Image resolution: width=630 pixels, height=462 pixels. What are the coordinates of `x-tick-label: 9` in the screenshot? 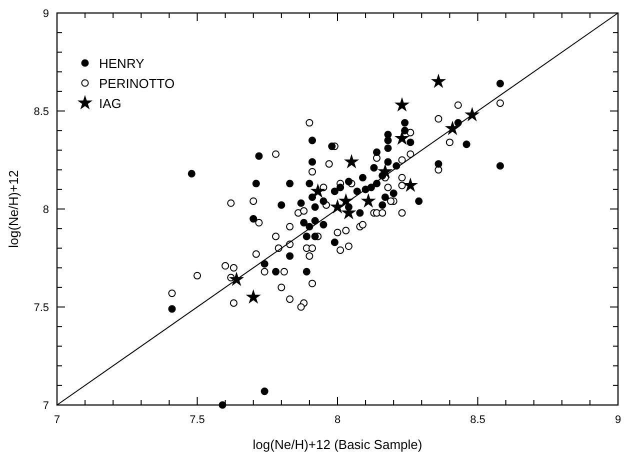 It's located at (618, 420).